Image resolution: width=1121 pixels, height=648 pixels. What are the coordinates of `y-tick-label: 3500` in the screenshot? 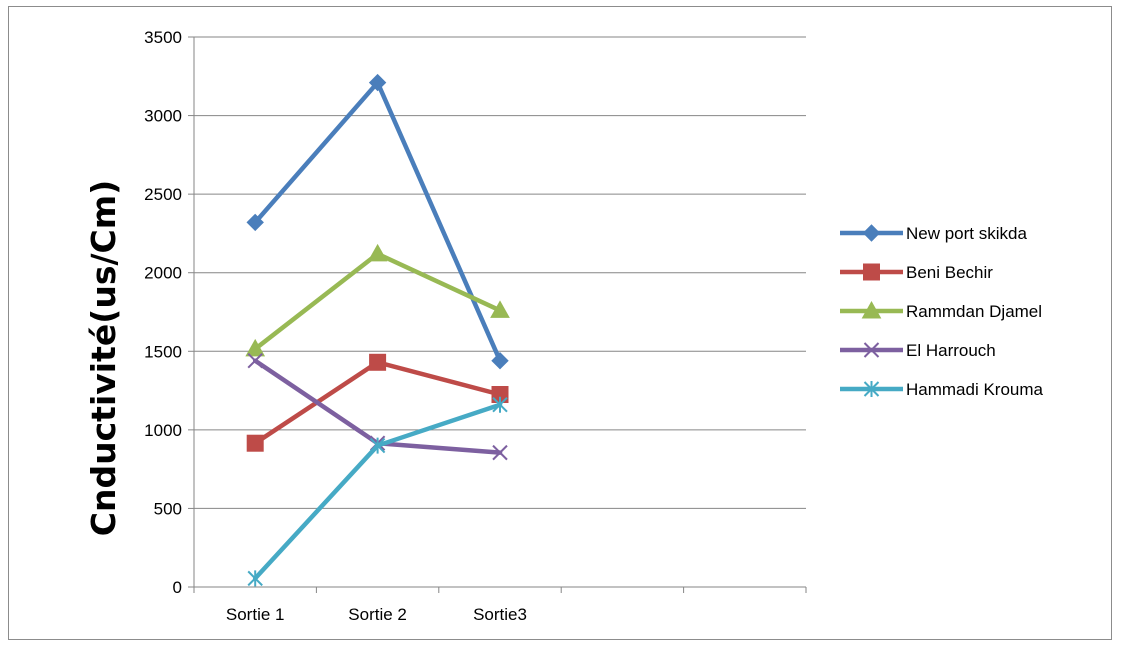 It's located at (163, 37).